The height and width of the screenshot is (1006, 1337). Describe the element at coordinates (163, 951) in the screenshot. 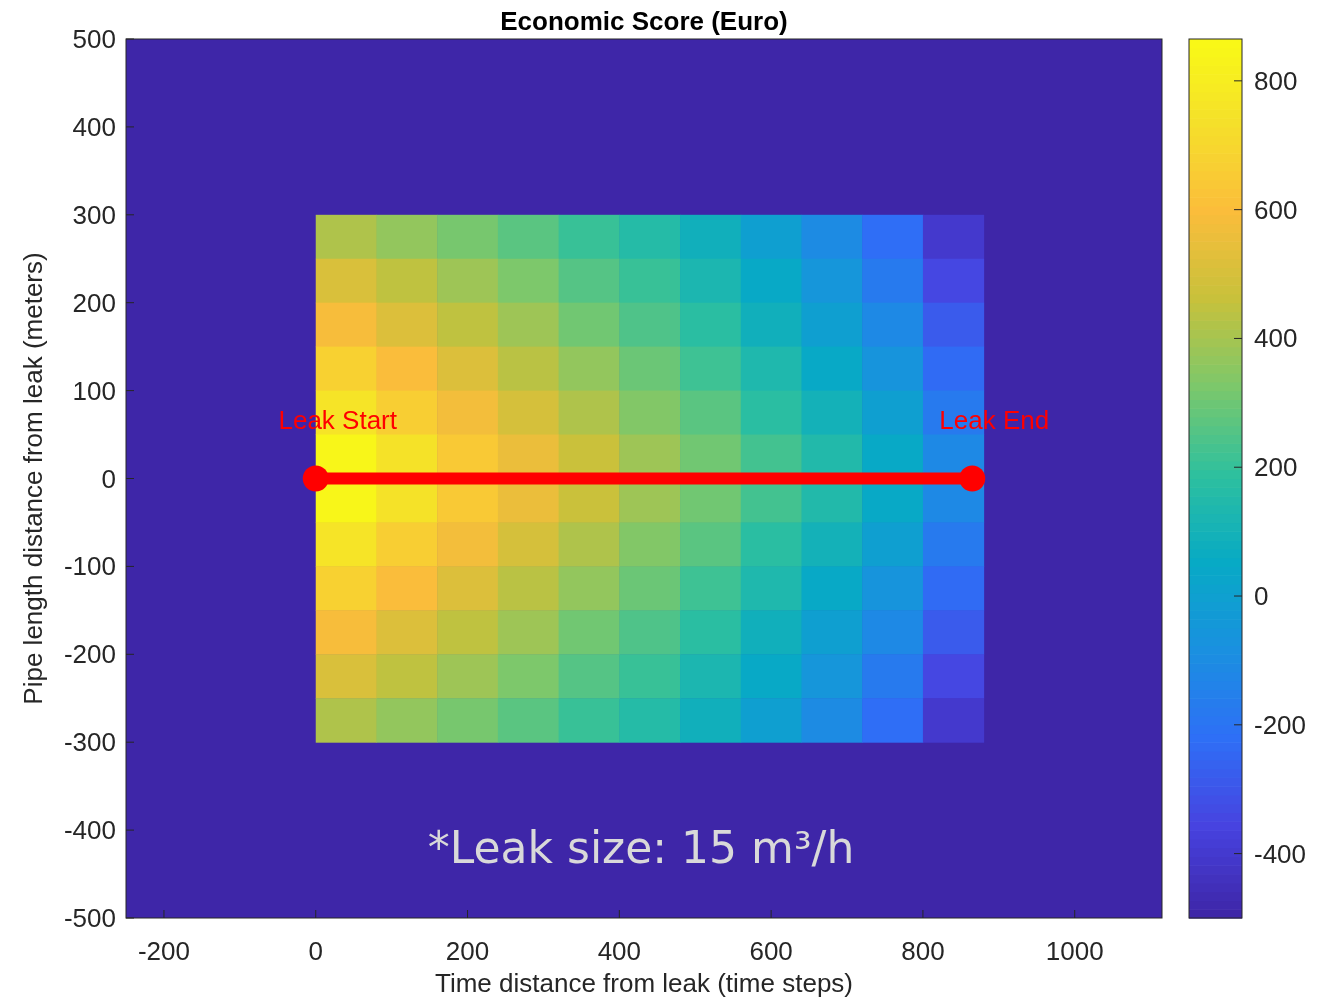

I see `x-tick-label: -200` at that location.